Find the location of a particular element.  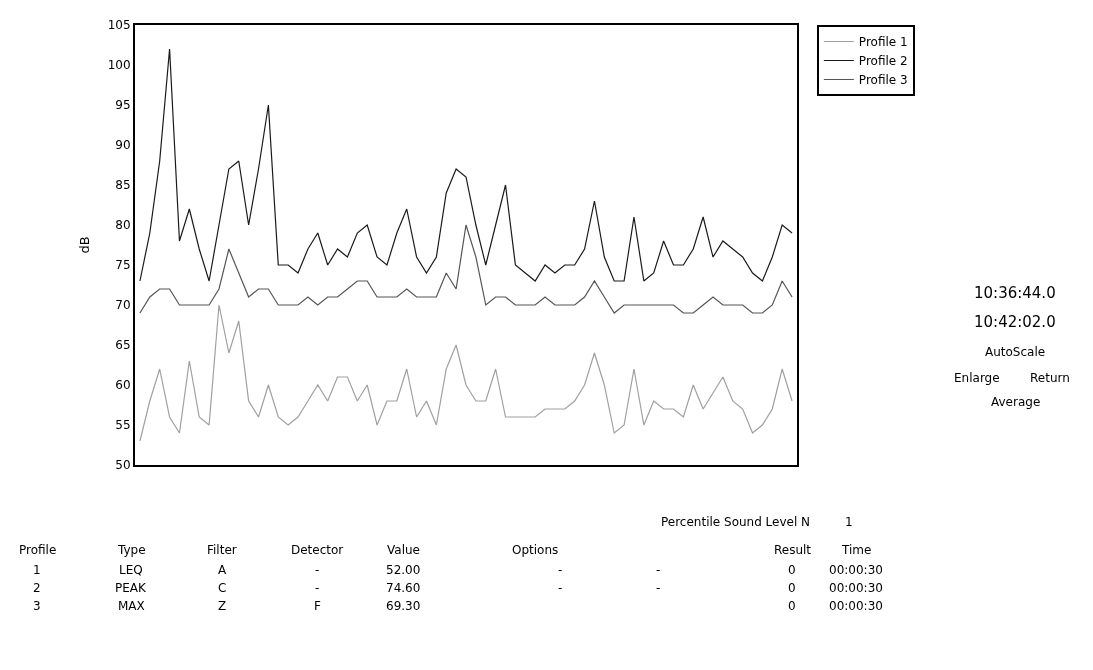

text: Type is located at coordinates (131, 550).